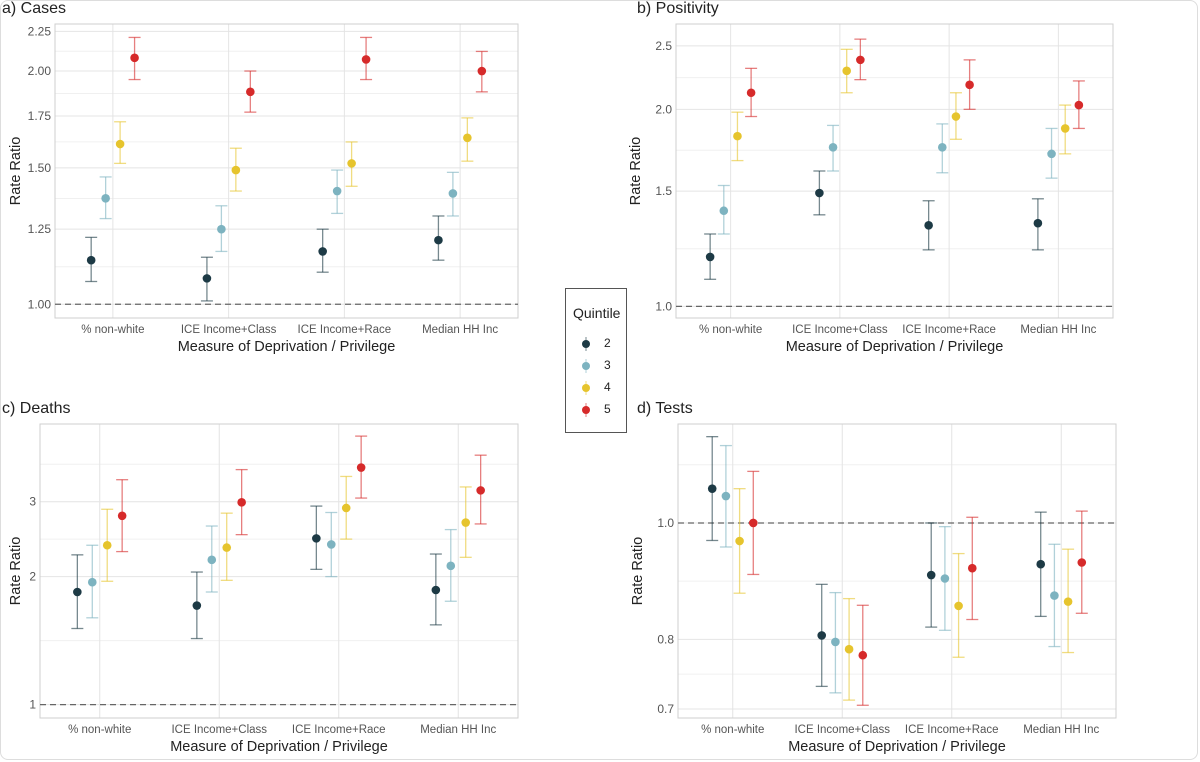 This screenshot has width=1200, height=762. Describe the element at coordinates (607, 365) in the screenshot. I see `legend-label: 3` at that location.